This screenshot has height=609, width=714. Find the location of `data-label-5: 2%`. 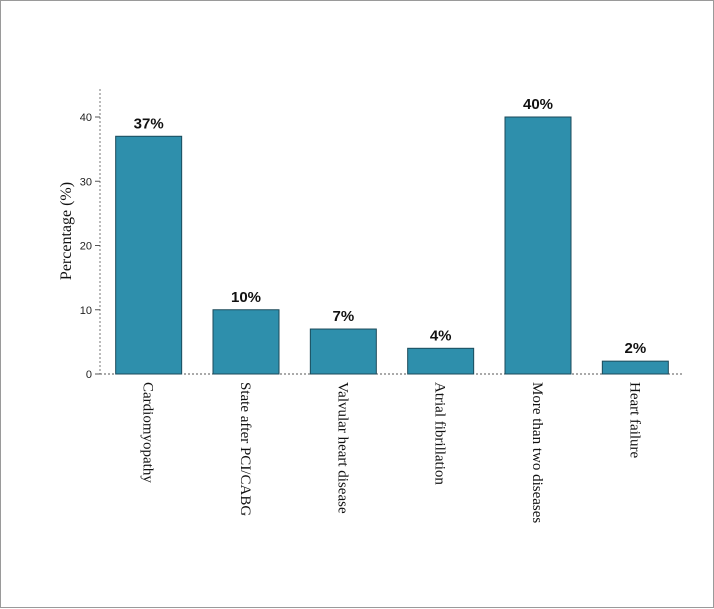

data-label-5: 2% is located at coordinates (635, 348).